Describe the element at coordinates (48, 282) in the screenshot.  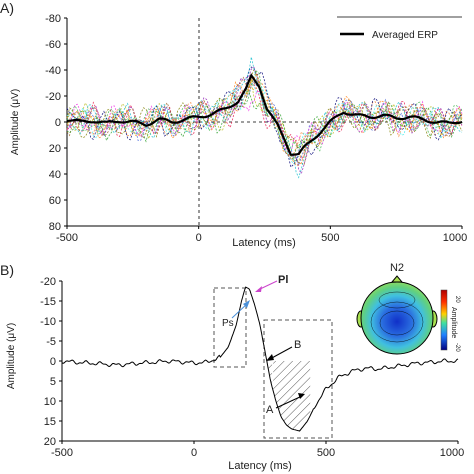
I see `panel-b-y-tick-label: -20` at that location.